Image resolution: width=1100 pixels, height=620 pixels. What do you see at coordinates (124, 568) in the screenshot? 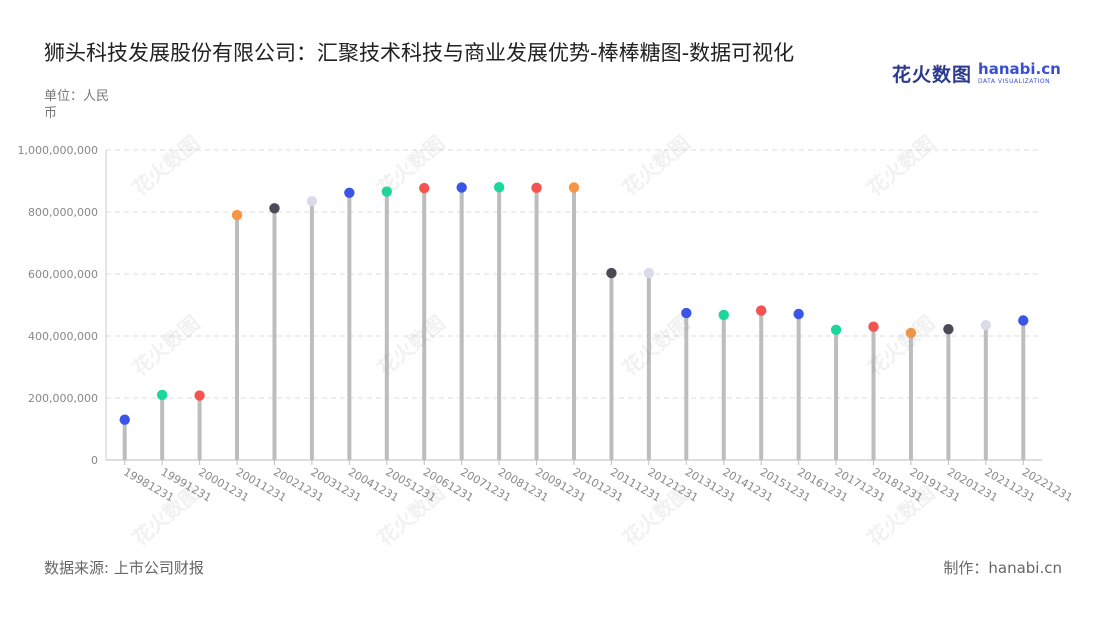
I see `data-source: 数据来源: 上市公司财报` at bounding box center [124, 568].